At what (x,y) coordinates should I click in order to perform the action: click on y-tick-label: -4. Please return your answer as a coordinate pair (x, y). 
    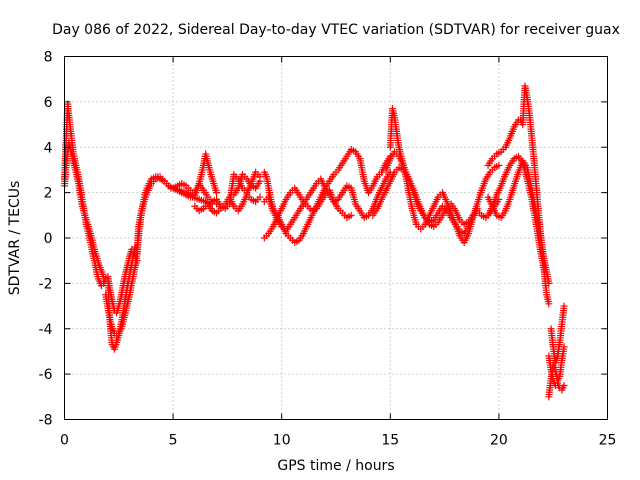
    Looking at the image, I should click on (46, 330).